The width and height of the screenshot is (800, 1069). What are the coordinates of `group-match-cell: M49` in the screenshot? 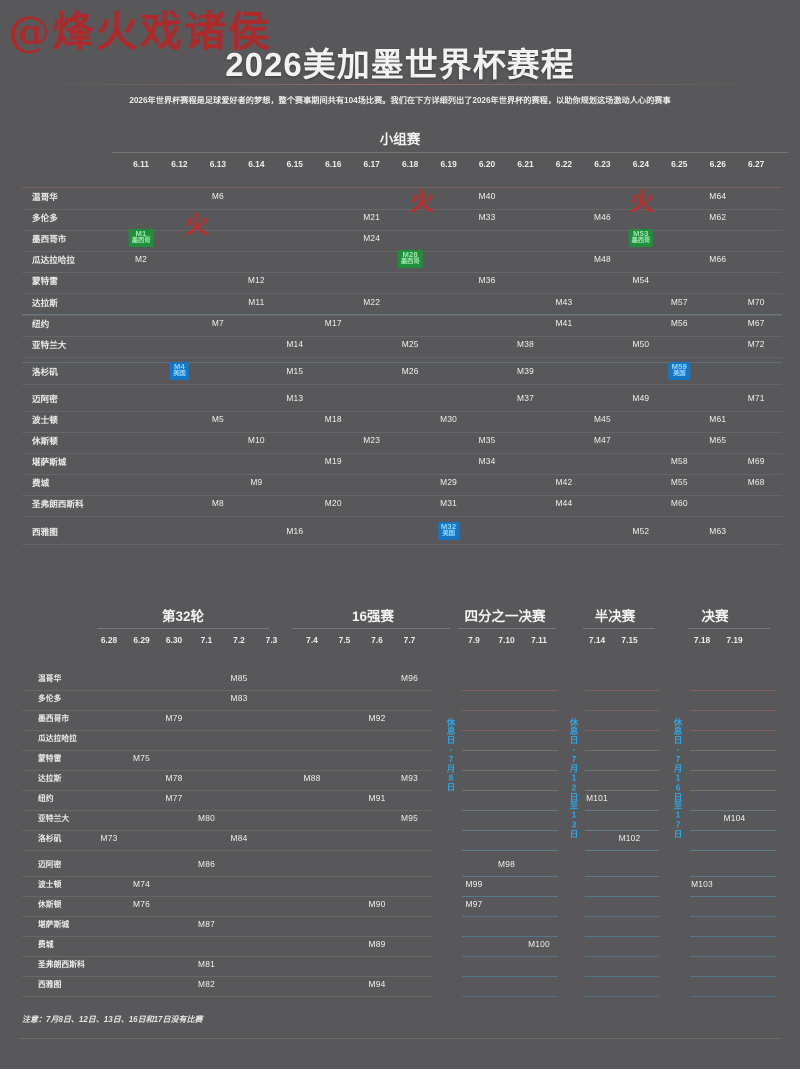 It's located at (641, 397).